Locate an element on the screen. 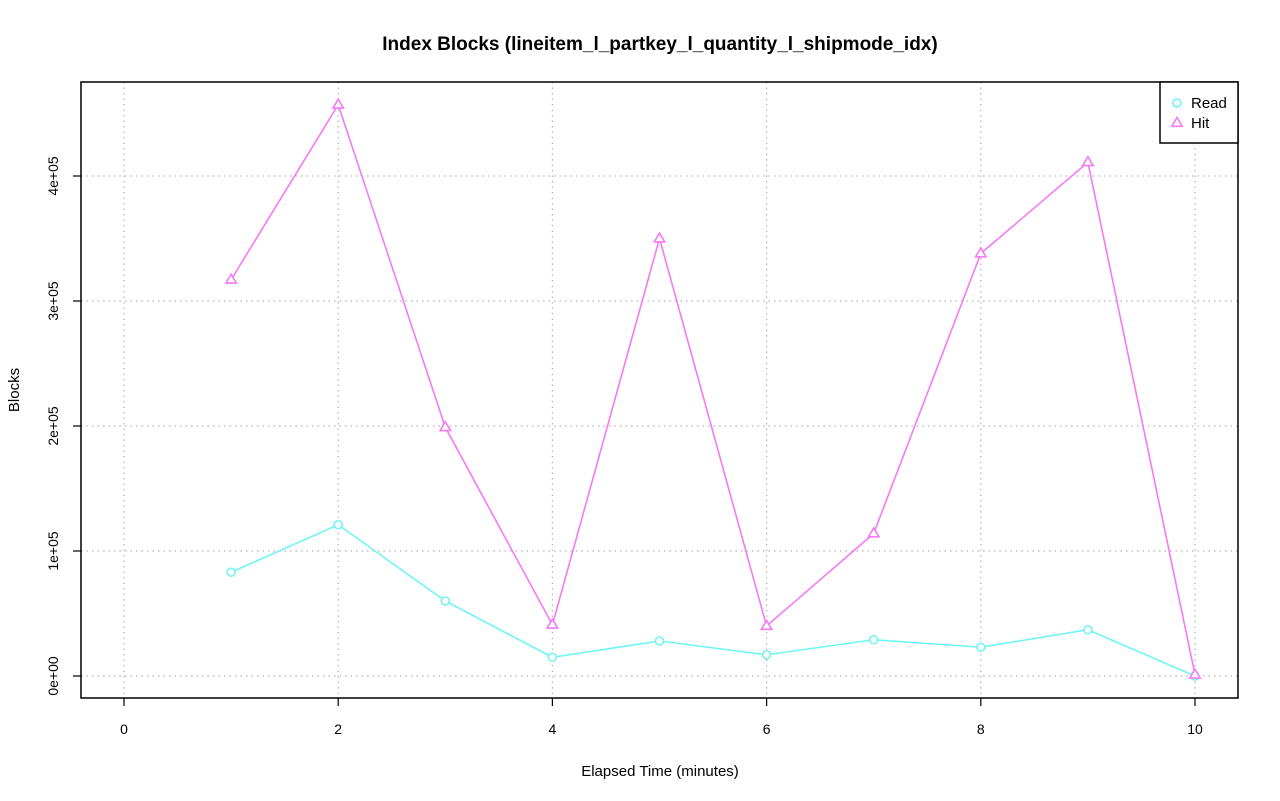 This screenshot has height=801, width=1280. legend-marker-hit is located at coordinates (1177, 121).